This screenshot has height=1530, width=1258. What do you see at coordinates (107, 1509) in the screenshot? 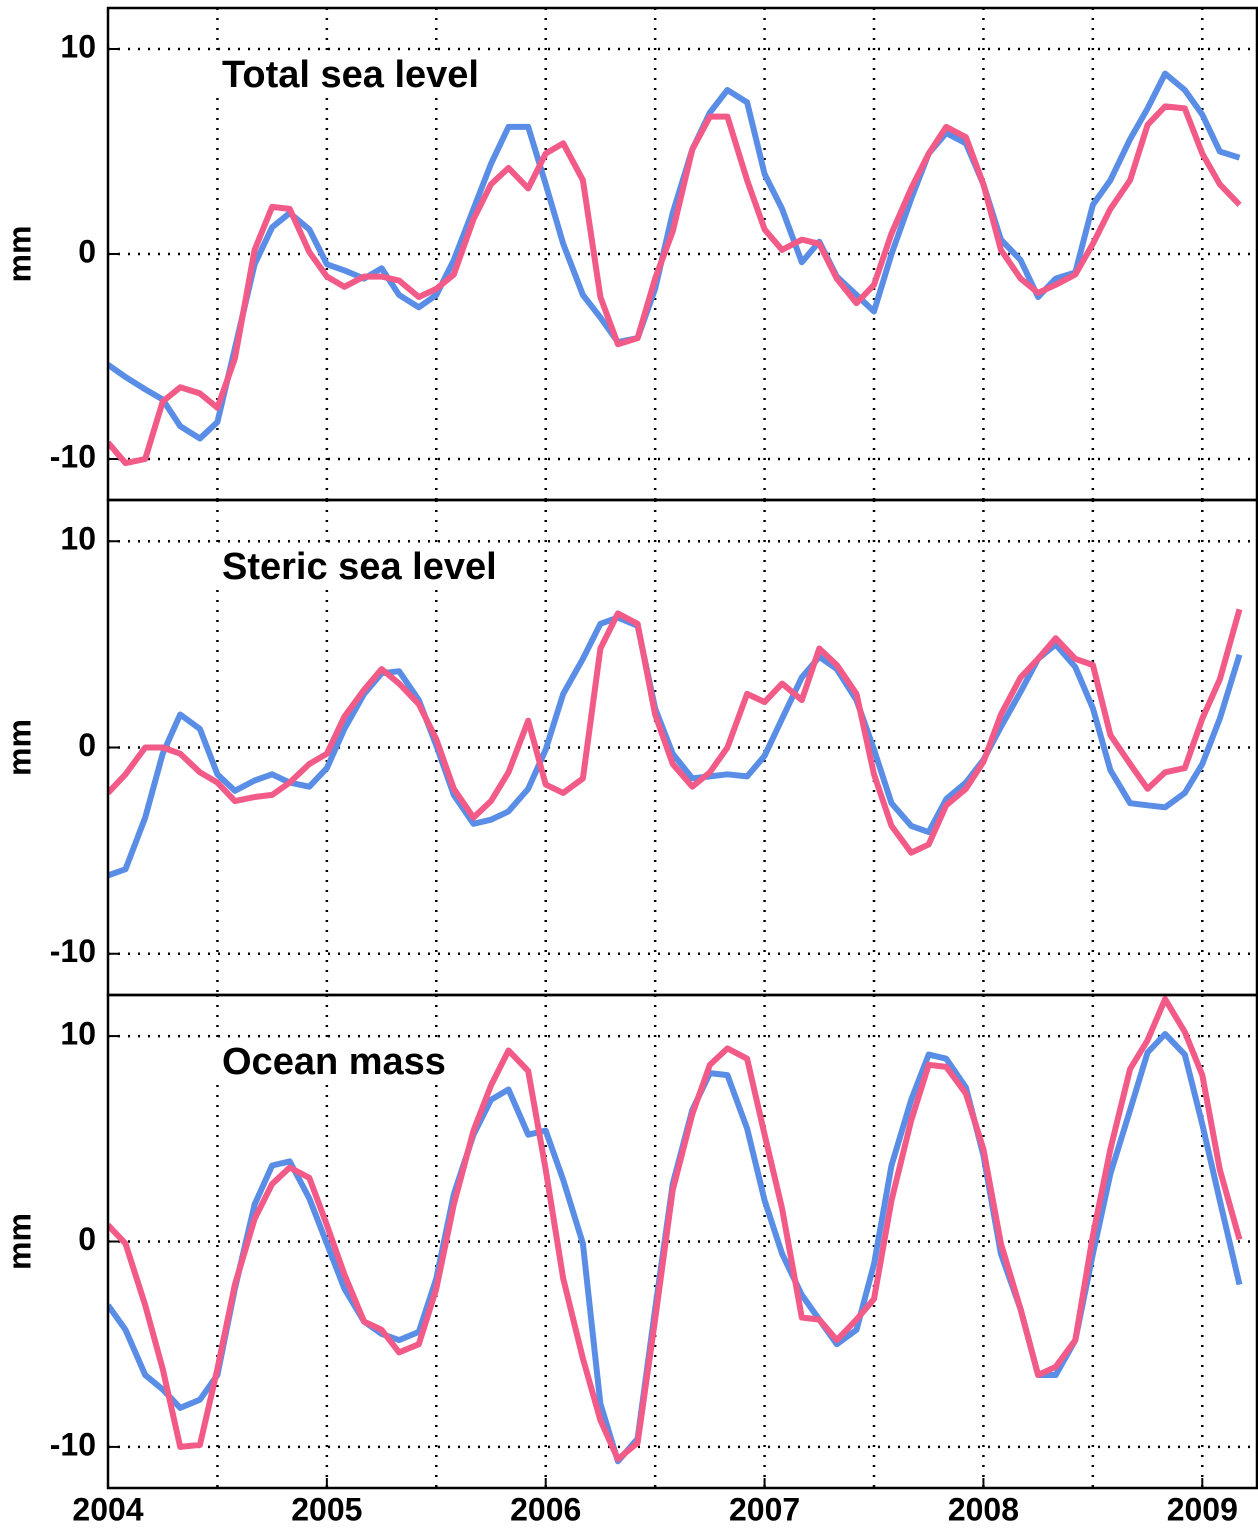
I see `x-tick-label: 2004` at bounding box center [107, 1509].